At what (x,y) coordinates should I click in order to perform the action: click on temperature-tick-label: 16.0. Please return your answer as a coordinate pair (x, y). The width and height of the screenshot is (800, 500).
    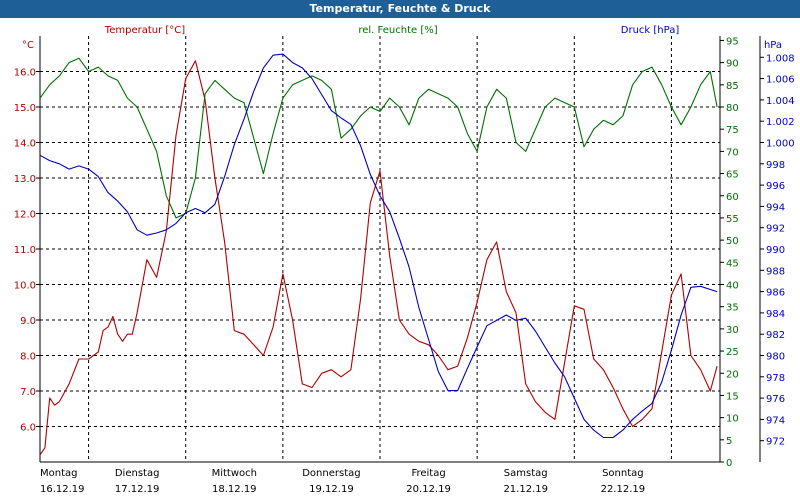
    Looking at the image, I should click on (25, 73).